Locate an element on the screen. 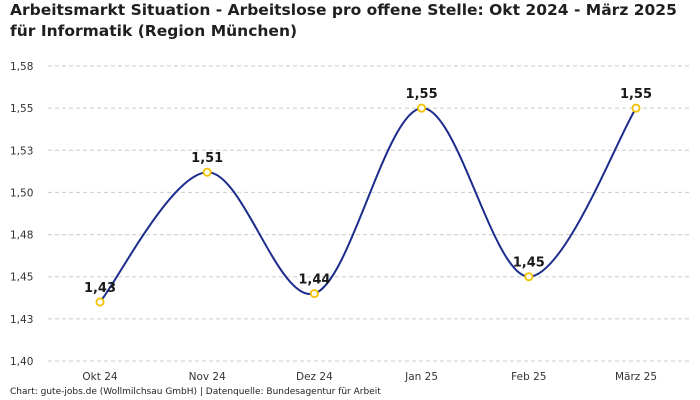 Image resolution: width=700 pixels, height=400 pixels. x-tick-label: Nov 24 is located at coordinates (208, 377).